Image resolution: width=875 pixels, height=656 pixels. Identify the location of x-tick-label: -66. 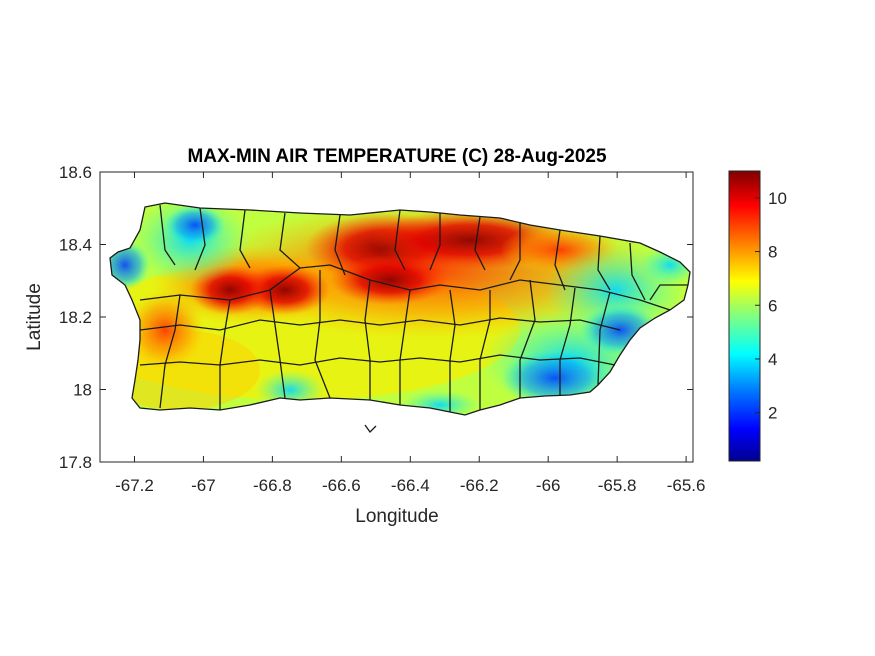
(548, 485).